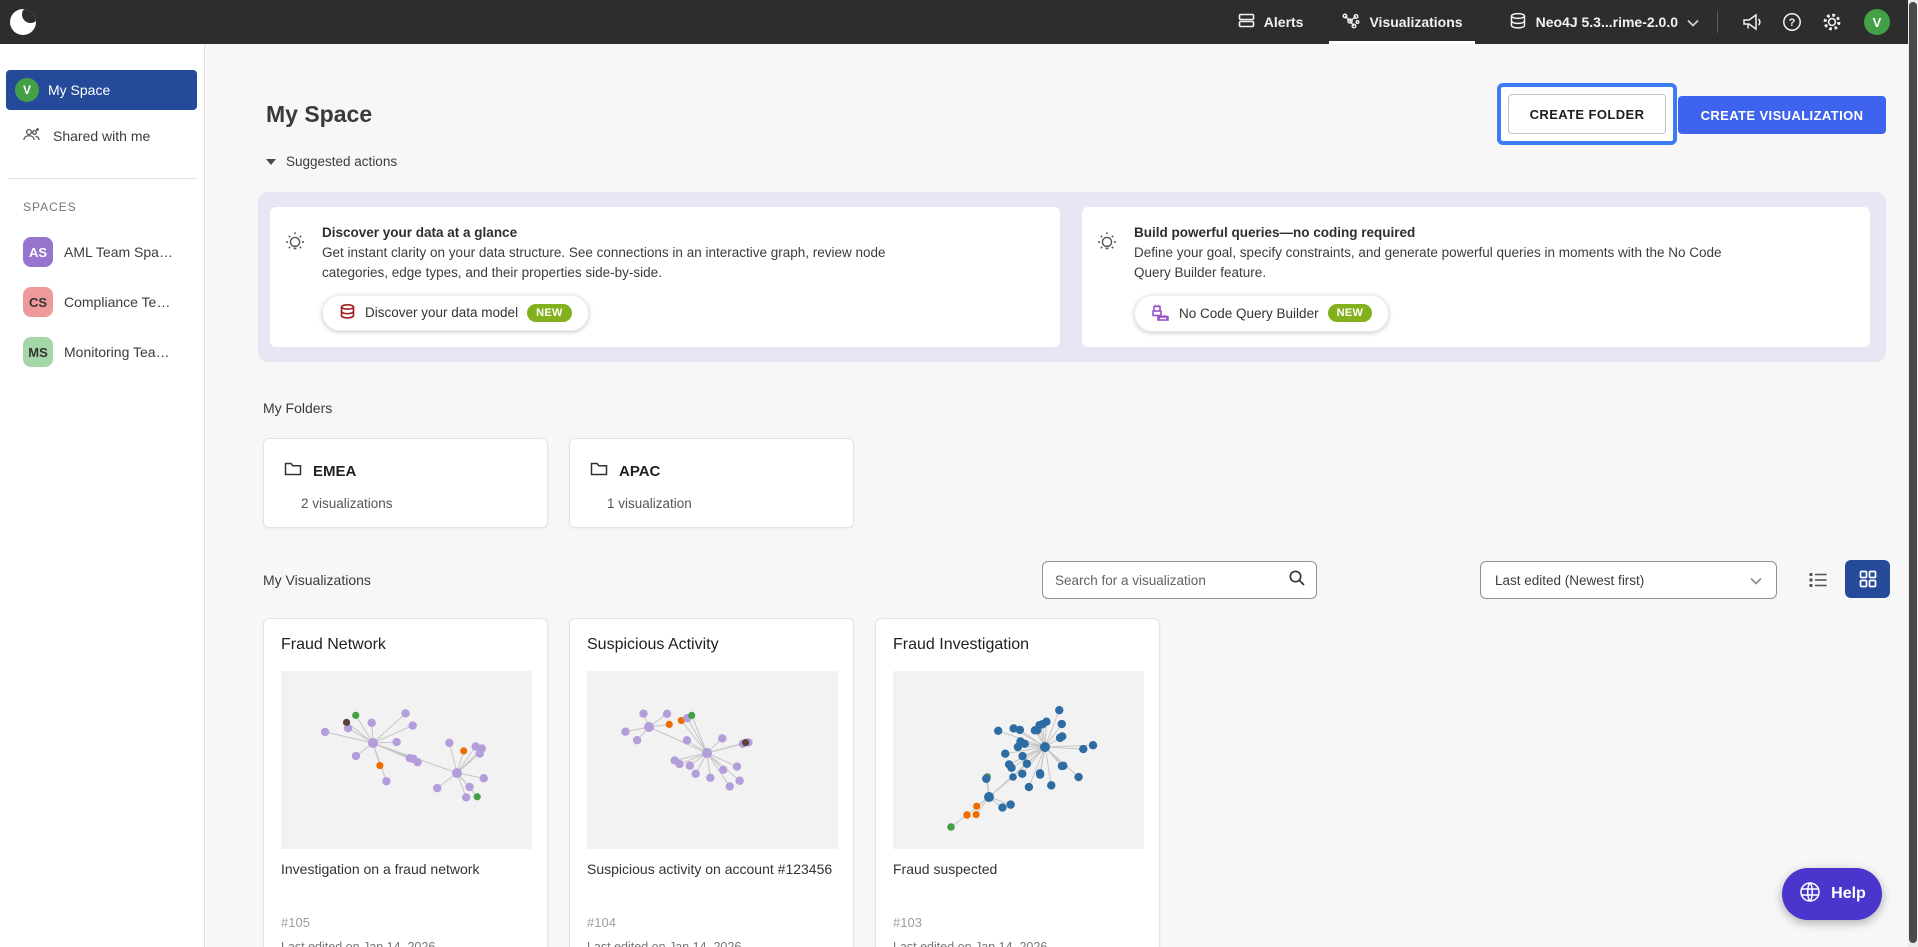  What do you see at coordinates (347, 313) in the screenshot?
I see `database-red-icon` at bounding box center [347, 313].